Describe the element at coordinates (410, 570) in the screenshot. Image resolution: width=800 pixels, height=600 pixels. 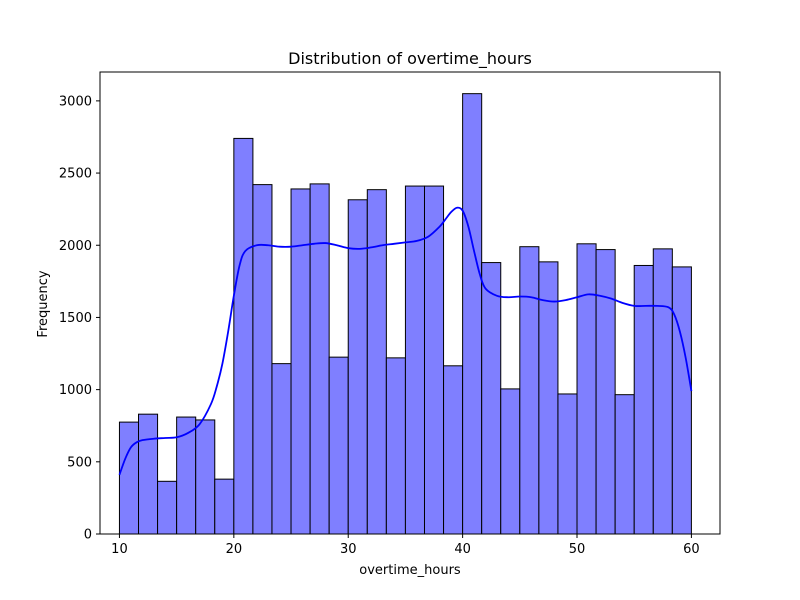
I see `x-axis-label: overtime_hours` at that location.